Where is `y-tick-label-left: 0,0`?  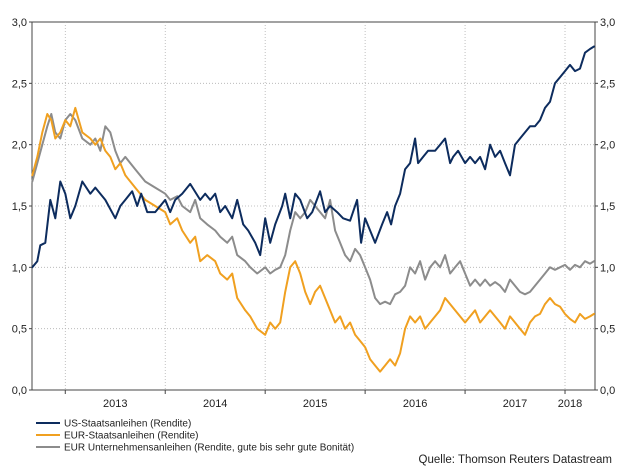
y-tick-label-left: 0,0 is located at coordinates (19, 391).